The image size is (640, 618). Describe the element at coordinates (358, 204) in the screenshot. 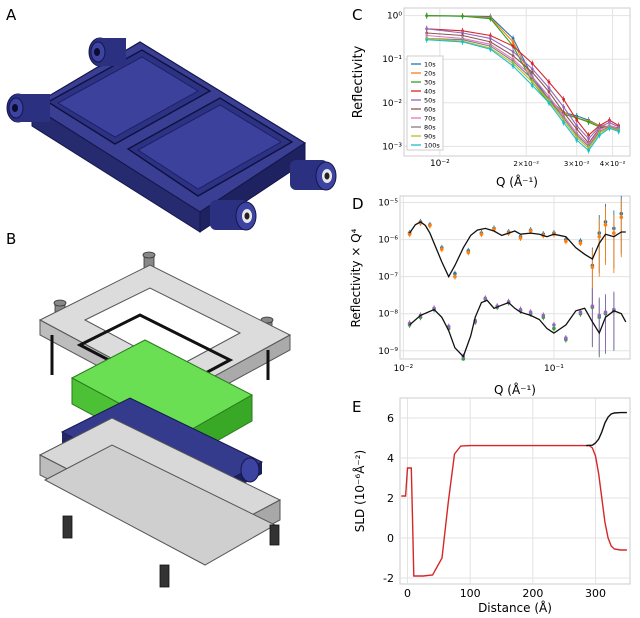

I see `panel-letter-d: D` at that location.